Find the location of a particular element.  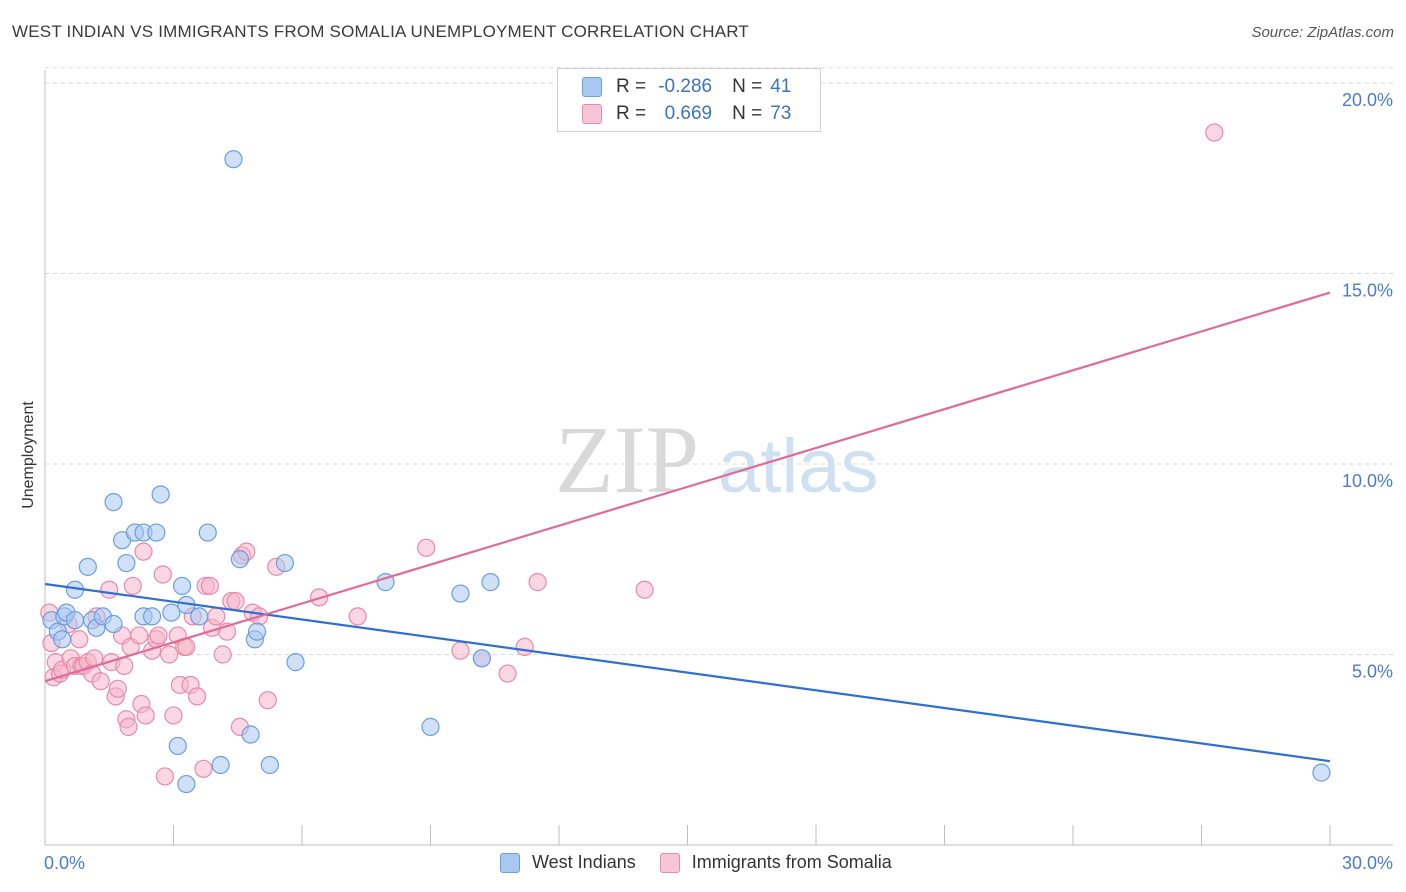

legend-n-value: 73 is located at coordinates (781, 113).